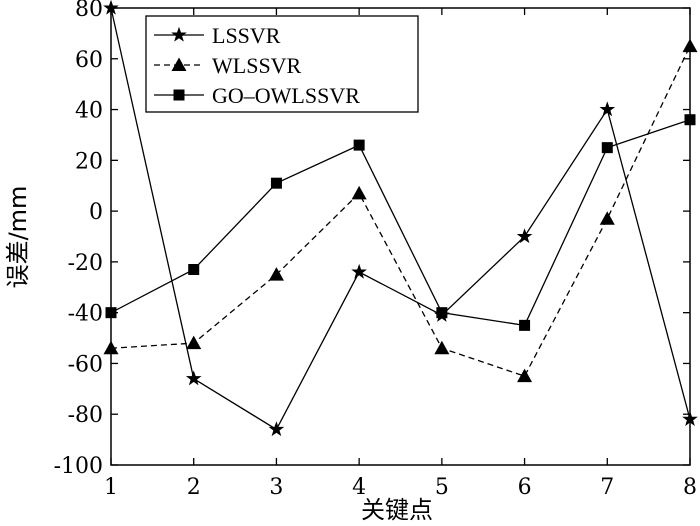 Image resolution: width=700 pixels, height=526 pixels. Describe the element at coordinates (525, 487) in the screenshot. I see `x-tick-label: 6` at that location.